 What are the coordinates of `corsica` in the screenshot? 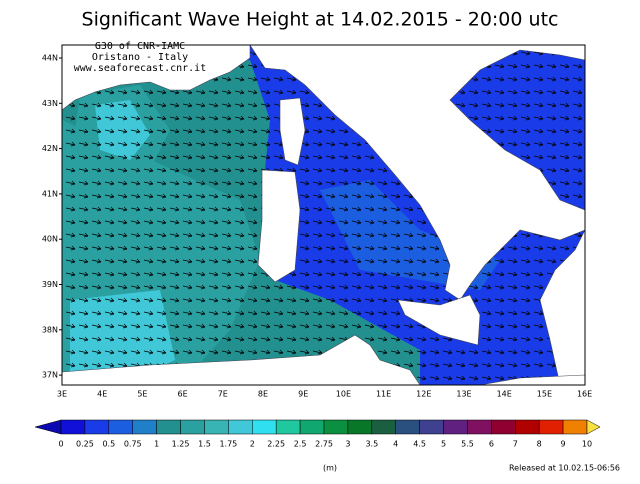 It's located at (292, 131).